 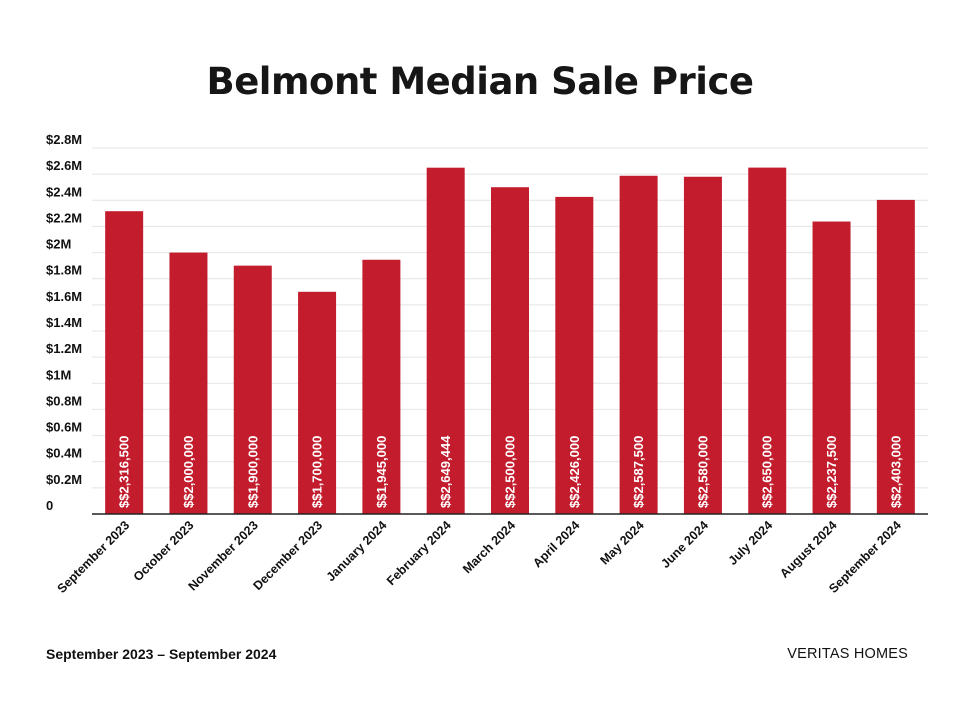 I want to click on bar-data-label: $$2,403,000, so click(x=895, y=472).